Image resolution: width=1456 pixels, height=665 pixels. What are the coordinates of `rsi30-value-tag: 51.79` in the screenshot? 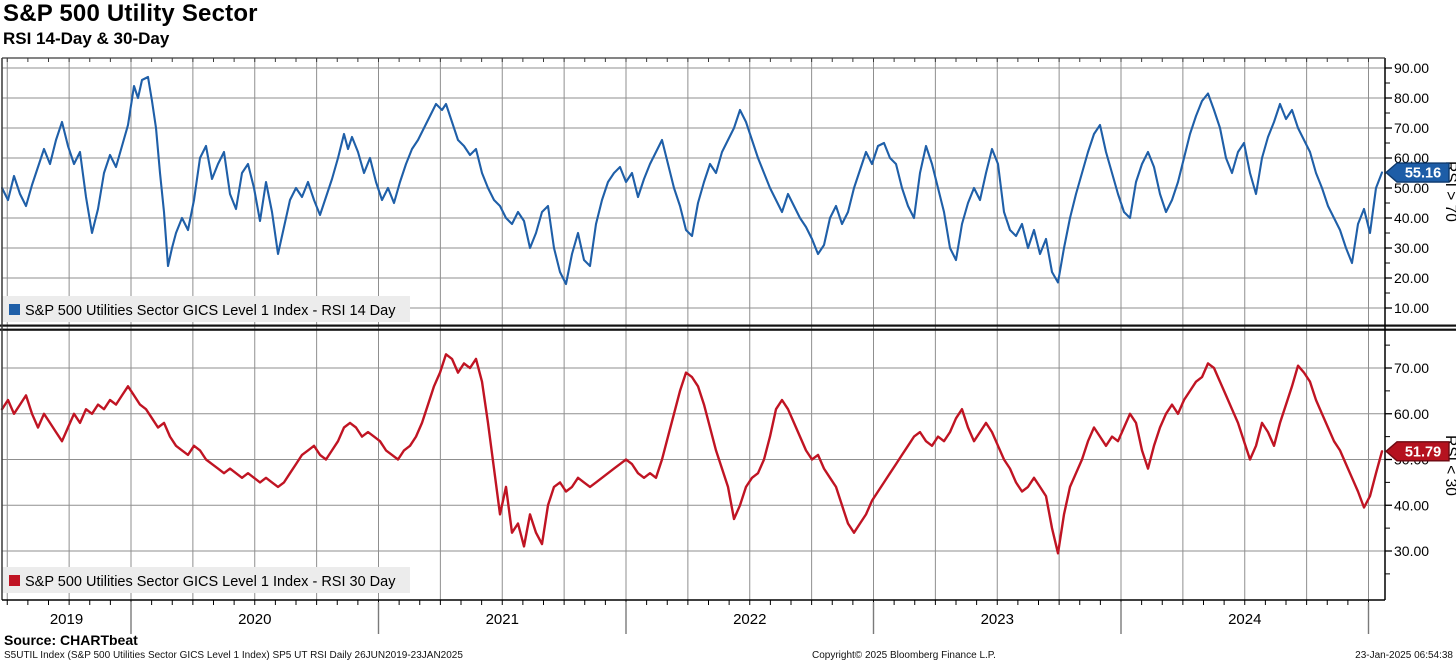 It's located at (1417, 451).